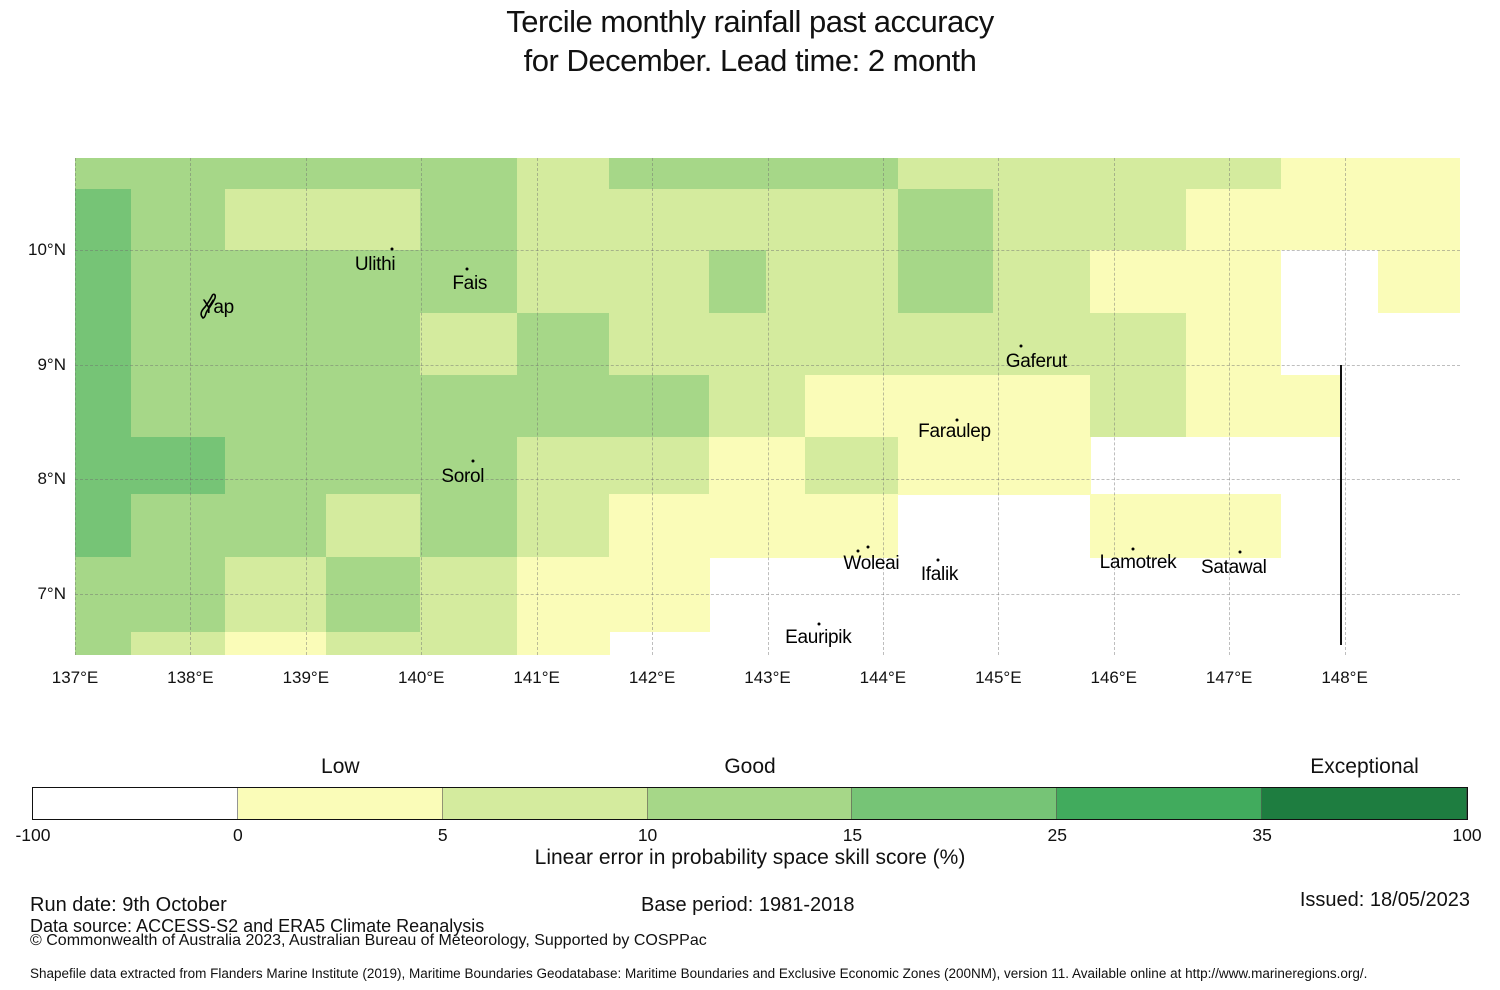 This screenshot has height=990, width=1500. I want to click on yap-island-outline-icon, so click(208, 306).